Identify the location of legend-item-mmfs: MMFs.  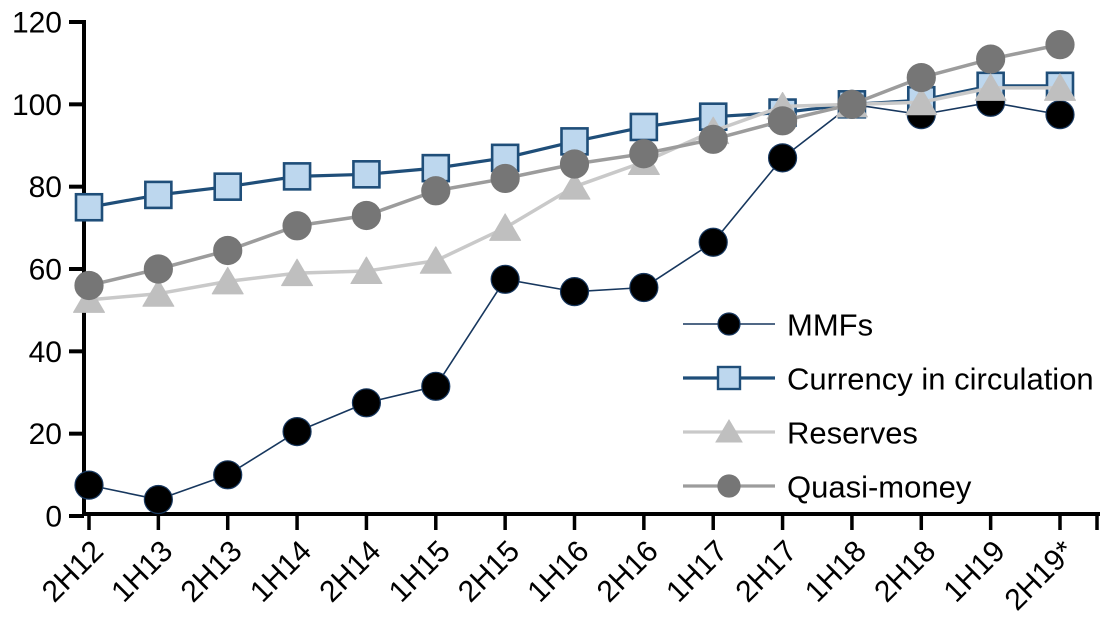
(778, 324).